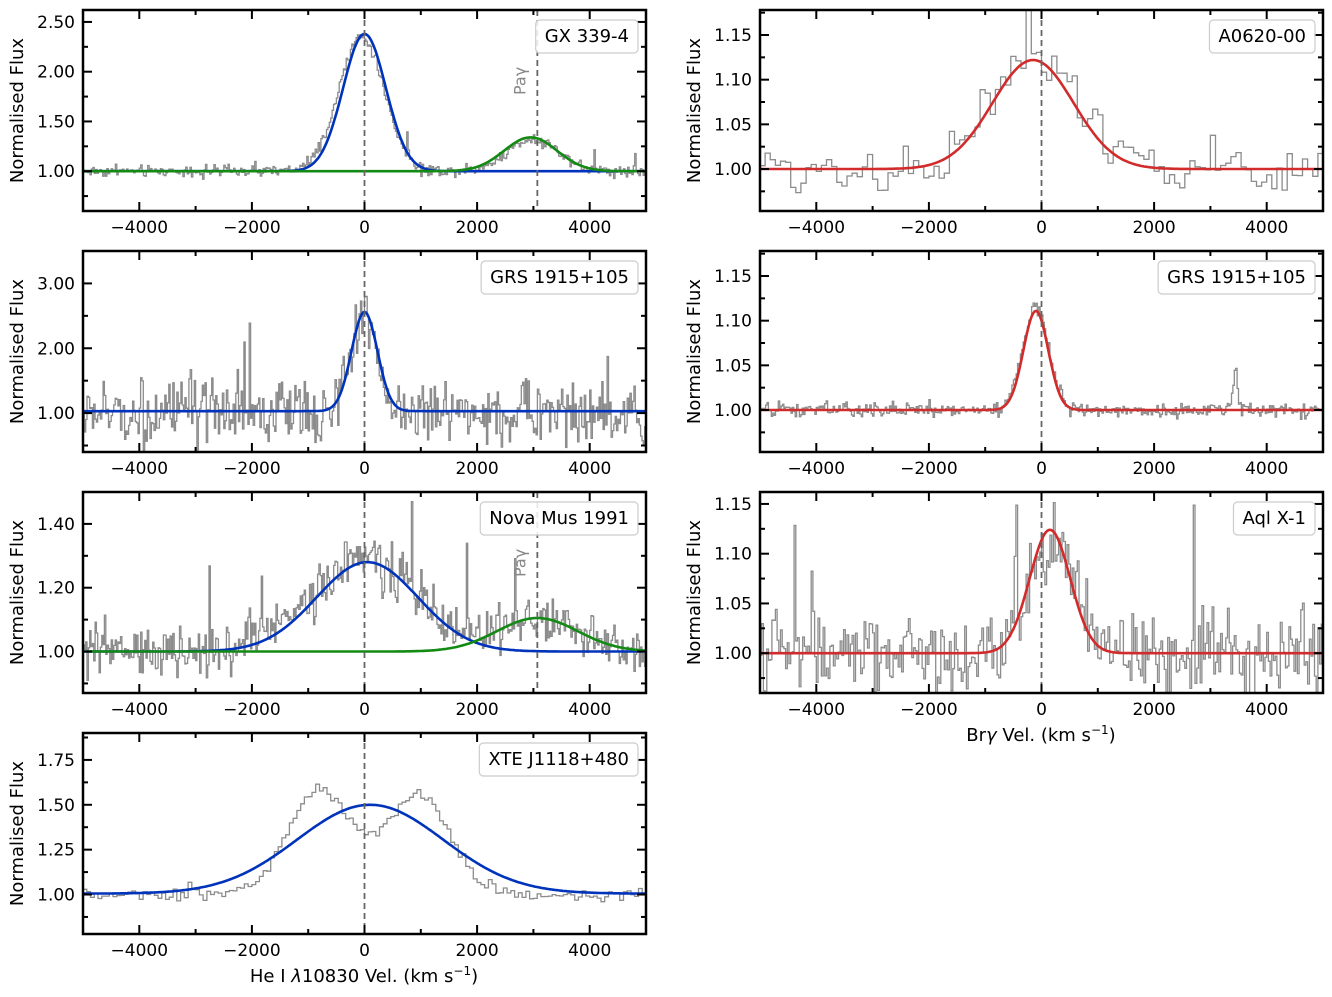  Describe the element at coordinates (252, 228) in the screenshot. I see `xtick-label-gx339: −2000` at that location.